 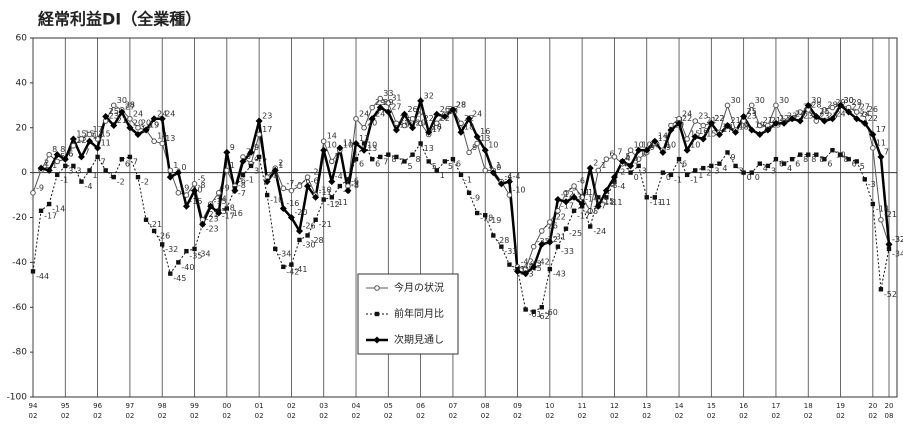 I want to click on value-label: 29, so click(x=380, y=102).